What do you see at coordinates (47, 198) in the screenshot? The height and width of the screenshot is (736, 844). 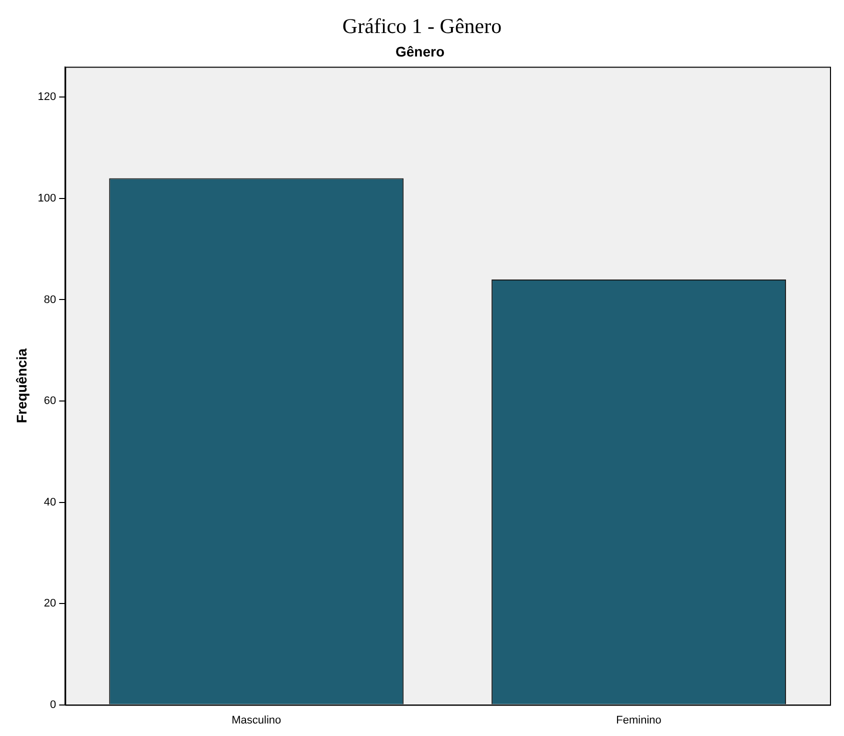 I see `y-tick-label: 100` at bounding box center [47, 198].